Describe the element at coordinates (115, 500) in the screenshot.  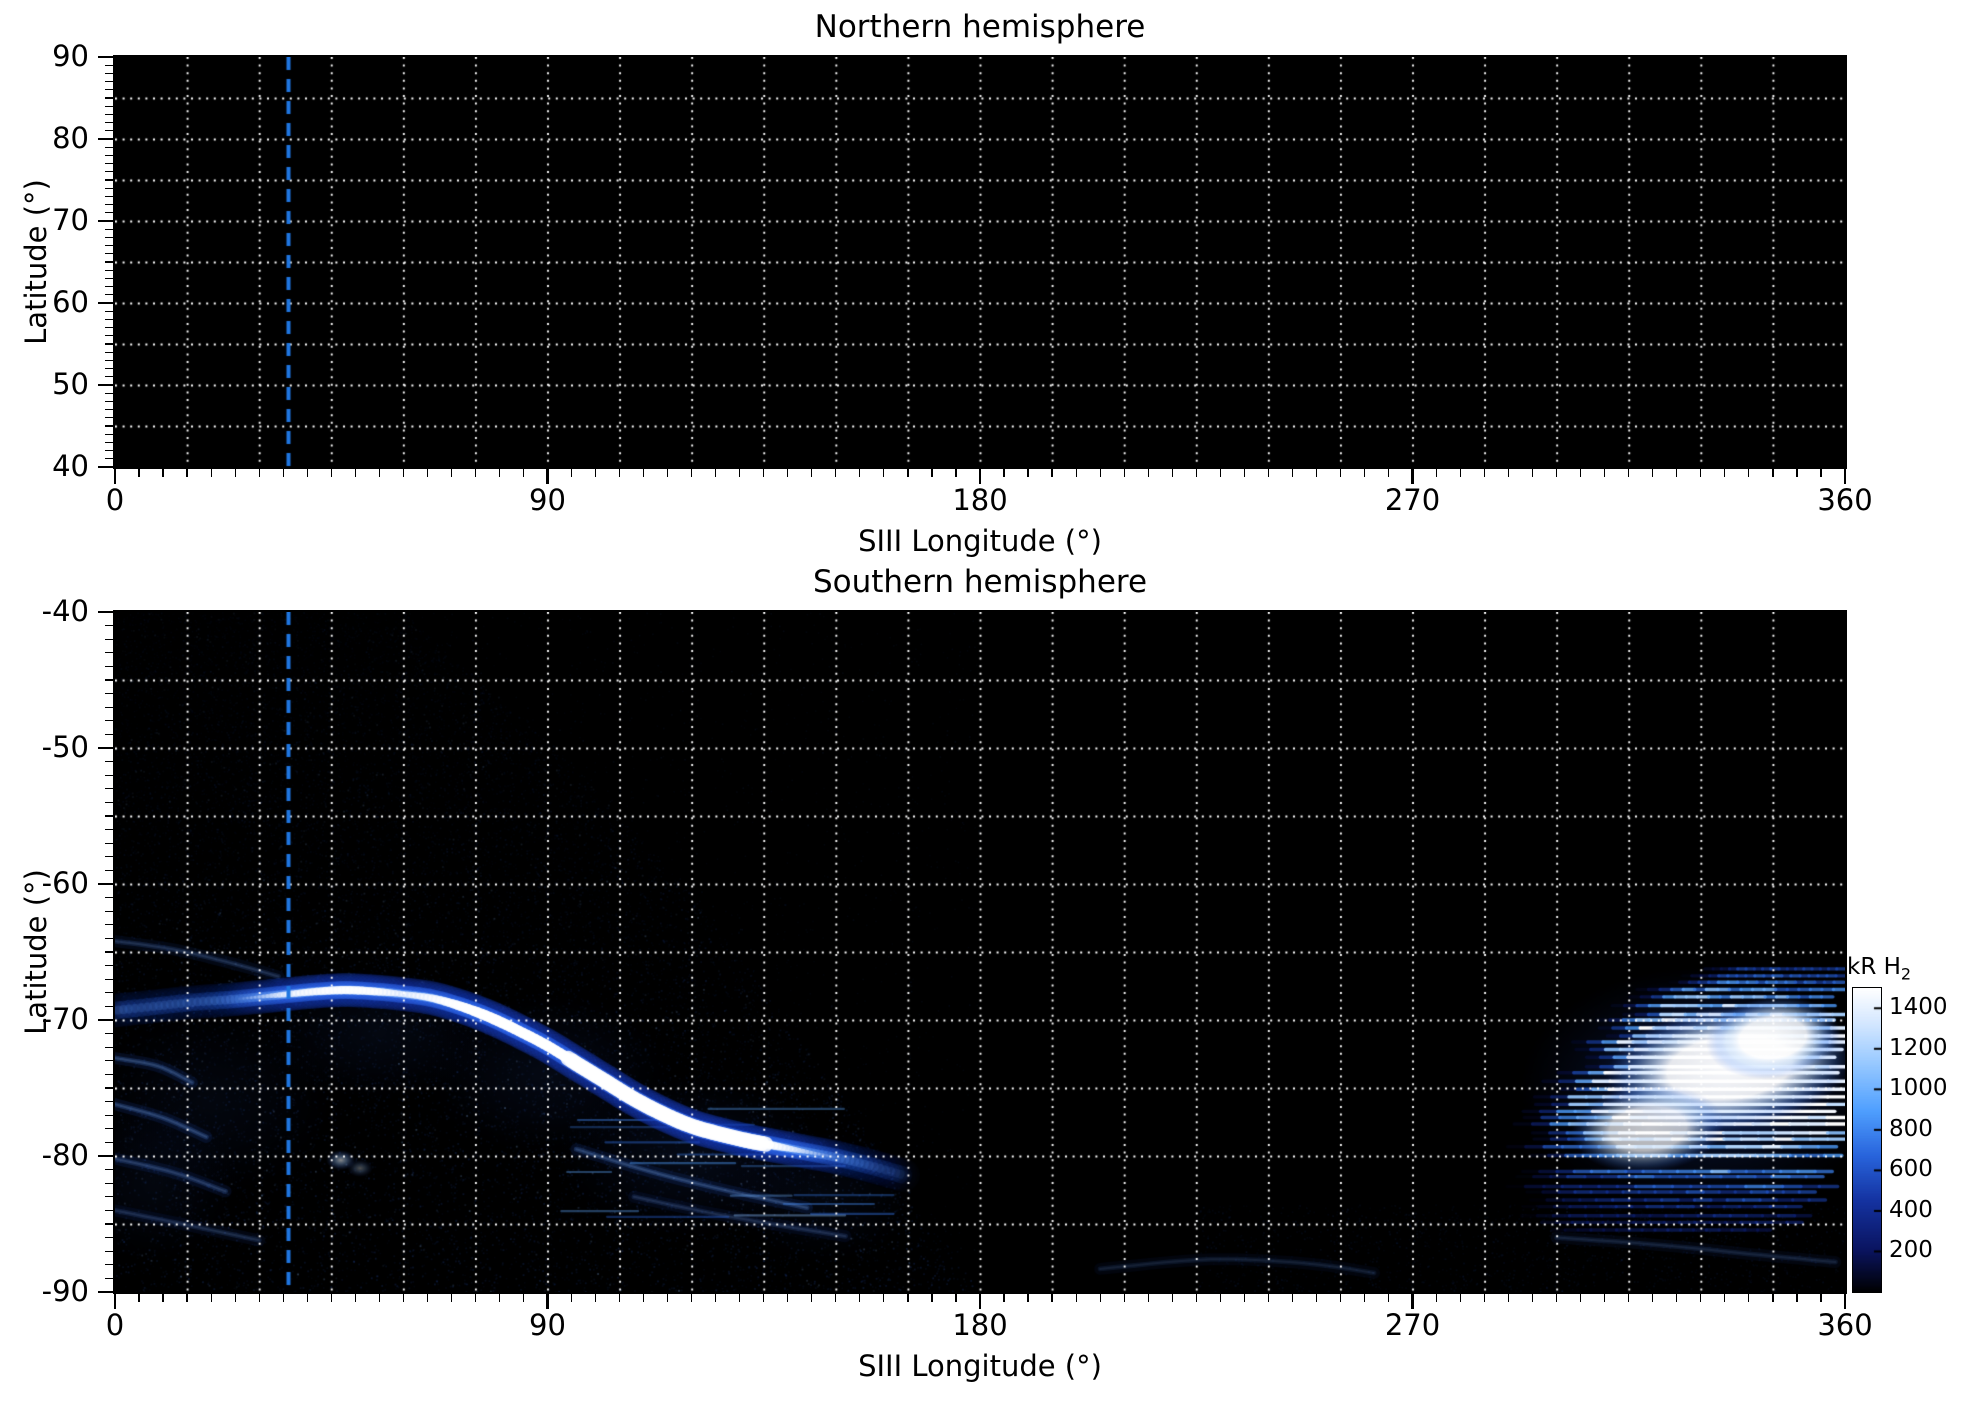
I see `x-tick-label: 0` at that location.